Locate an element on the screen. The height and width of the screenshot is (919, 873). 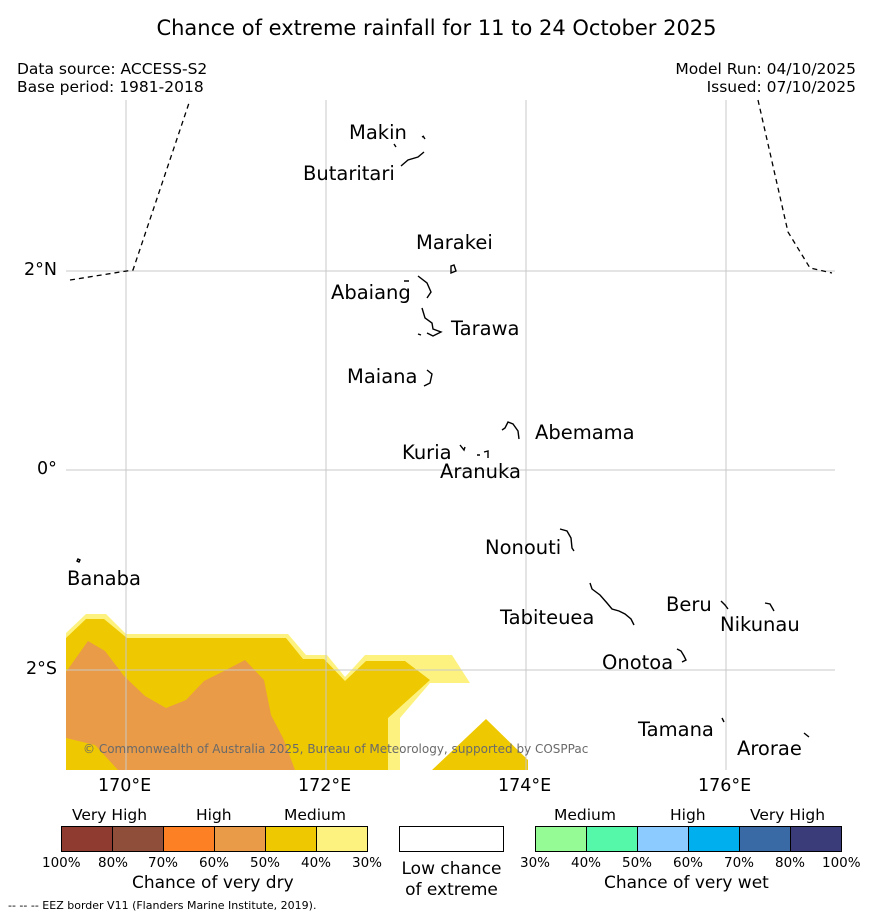
dry-40-50-corner is located at coordinates (92, 754).